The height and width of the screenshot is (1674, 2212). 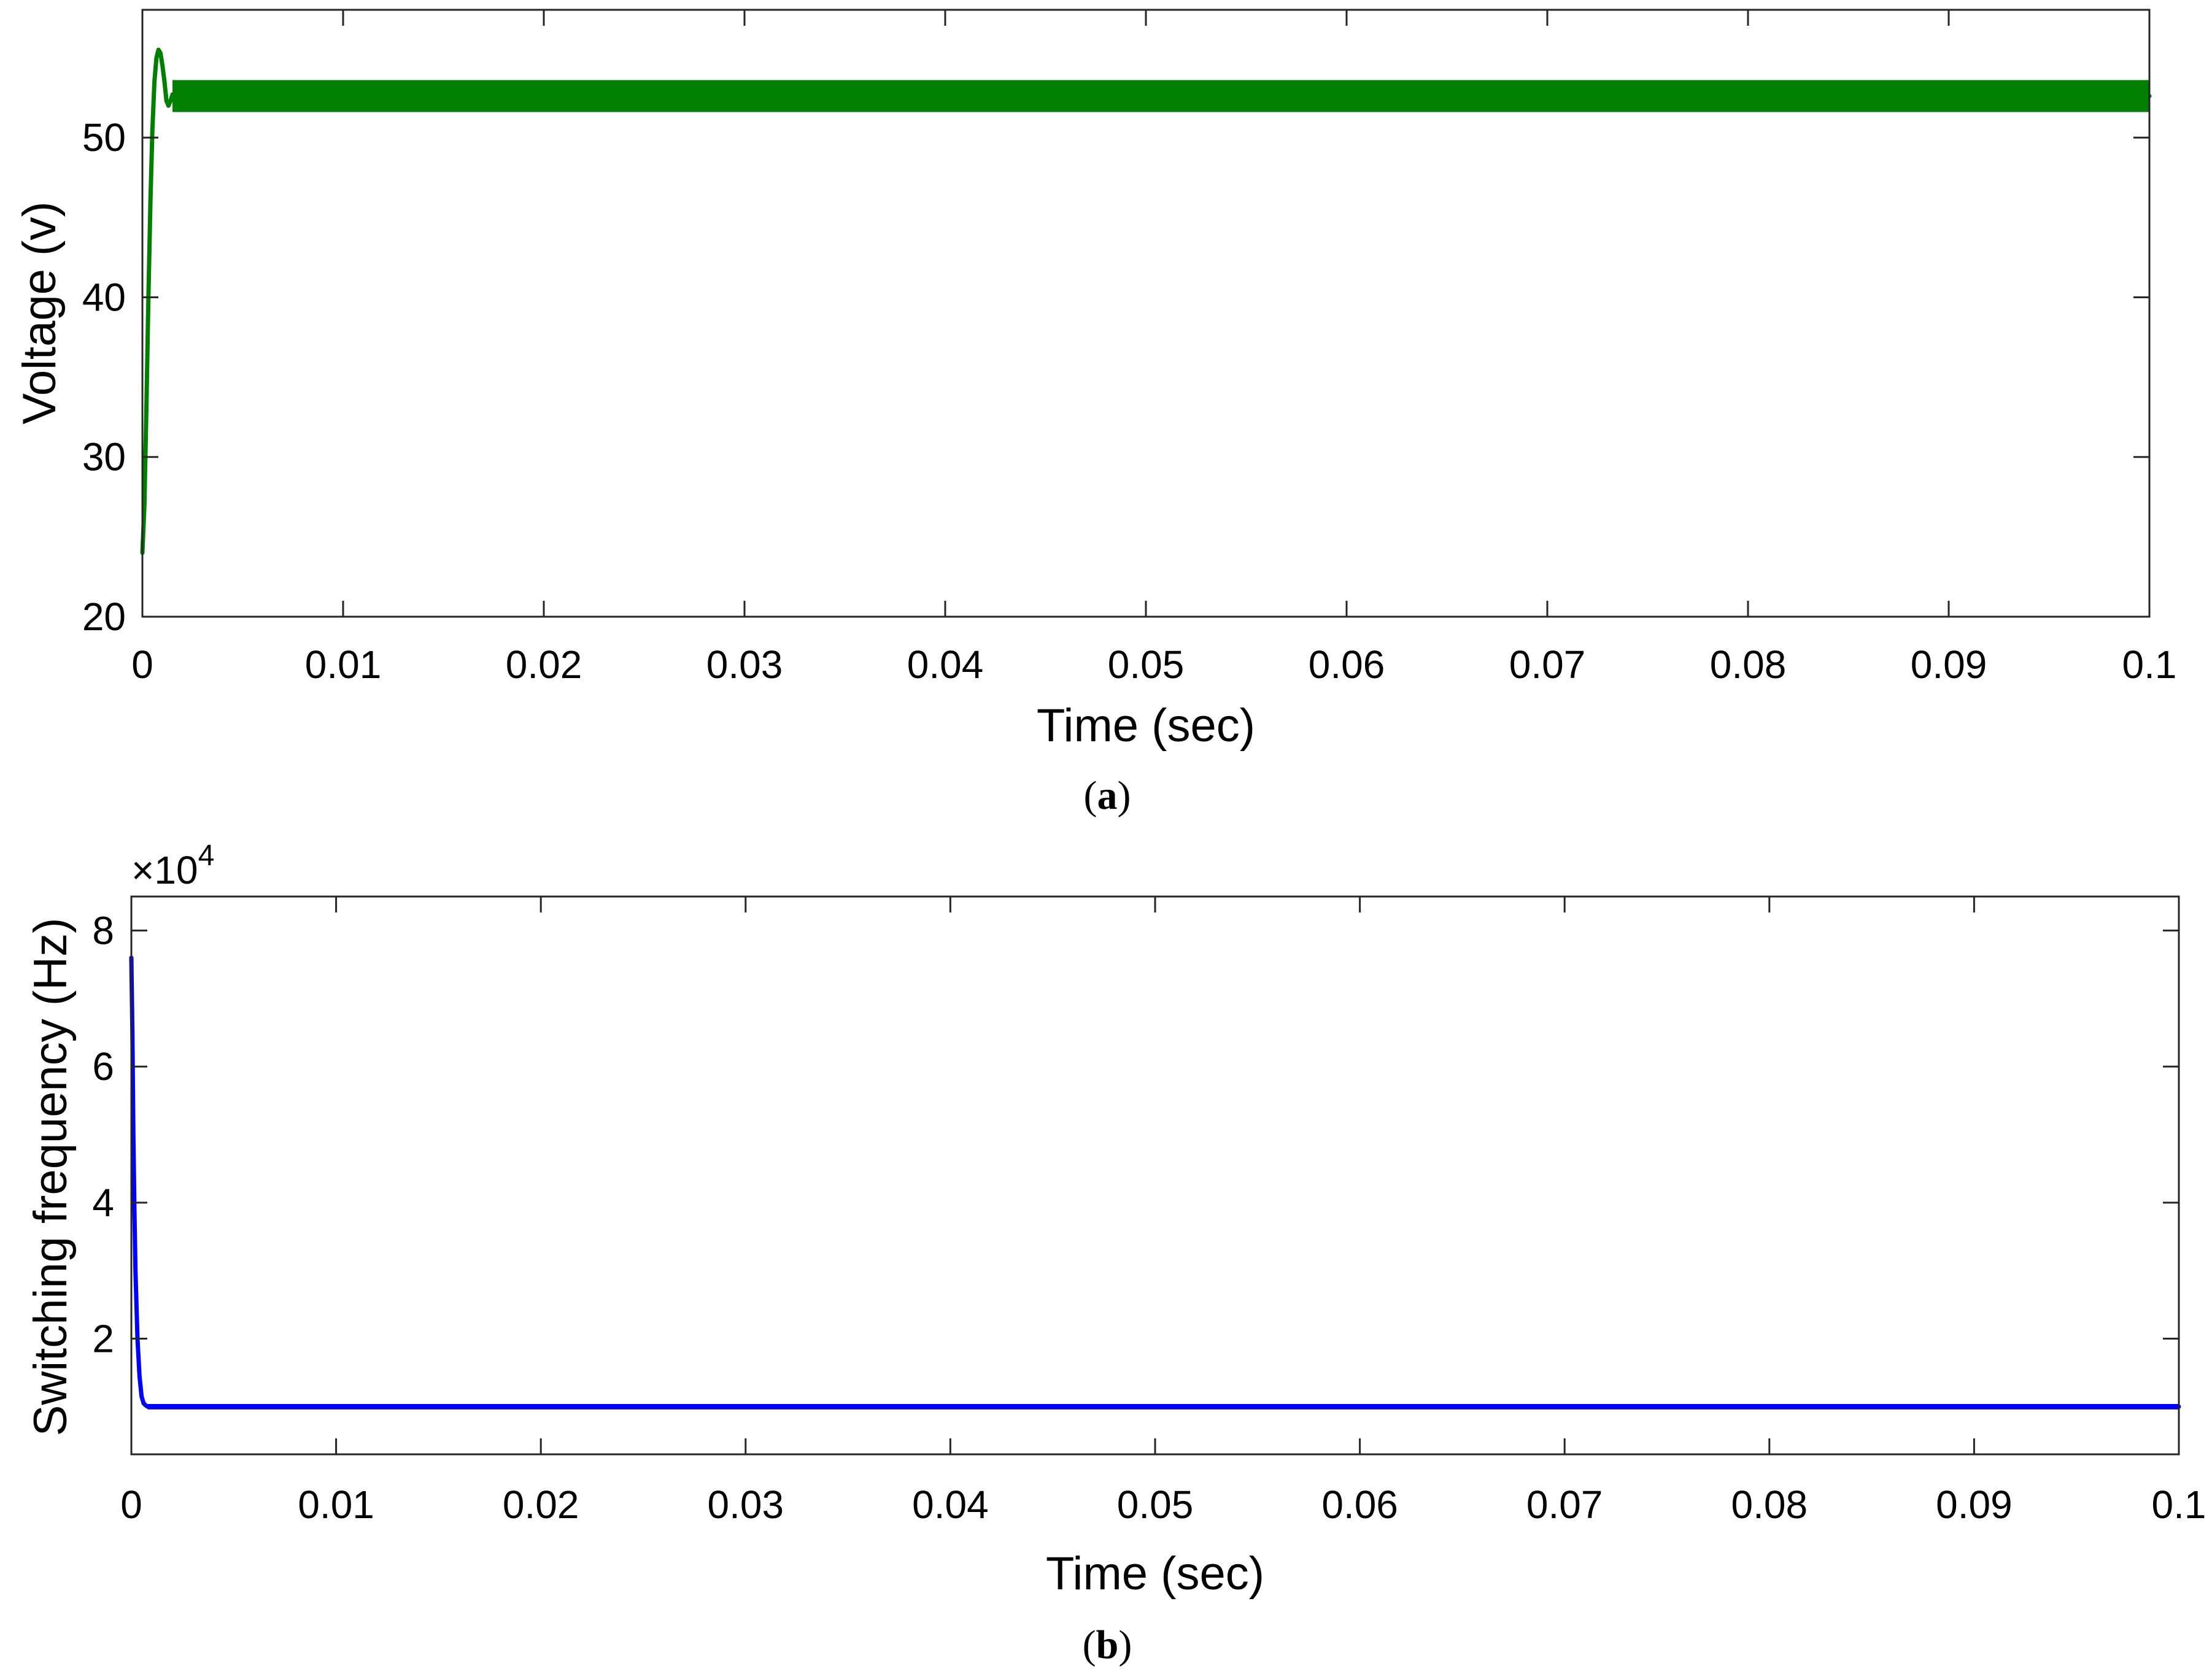 I want to click on chart-a-xtick-label: 0.03, so click(x=744, y=664).